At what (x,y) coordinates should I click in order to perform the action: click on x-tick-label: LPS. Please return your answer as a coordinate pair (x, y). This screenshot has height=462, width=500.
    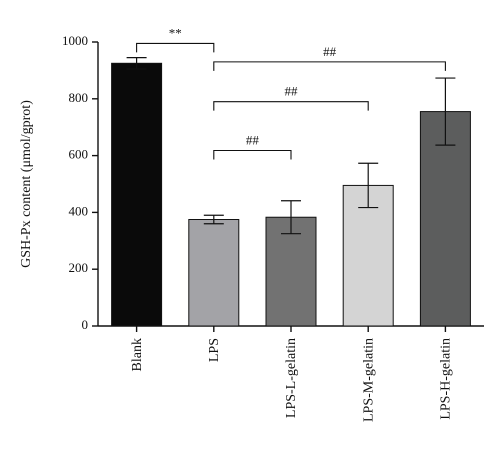
    Looking at the image, I should click on (214, 350).